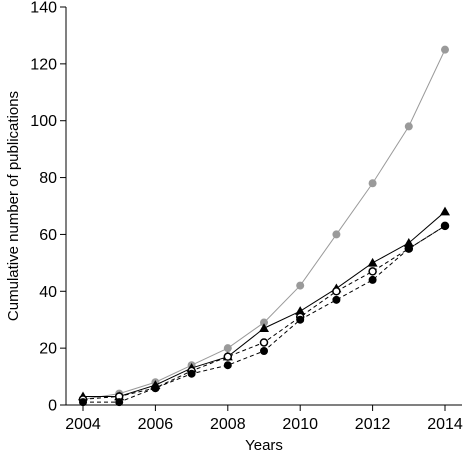 This screenshot has height=455, width=465. I want to click on y-tick-label: 40, so click(48, 292).